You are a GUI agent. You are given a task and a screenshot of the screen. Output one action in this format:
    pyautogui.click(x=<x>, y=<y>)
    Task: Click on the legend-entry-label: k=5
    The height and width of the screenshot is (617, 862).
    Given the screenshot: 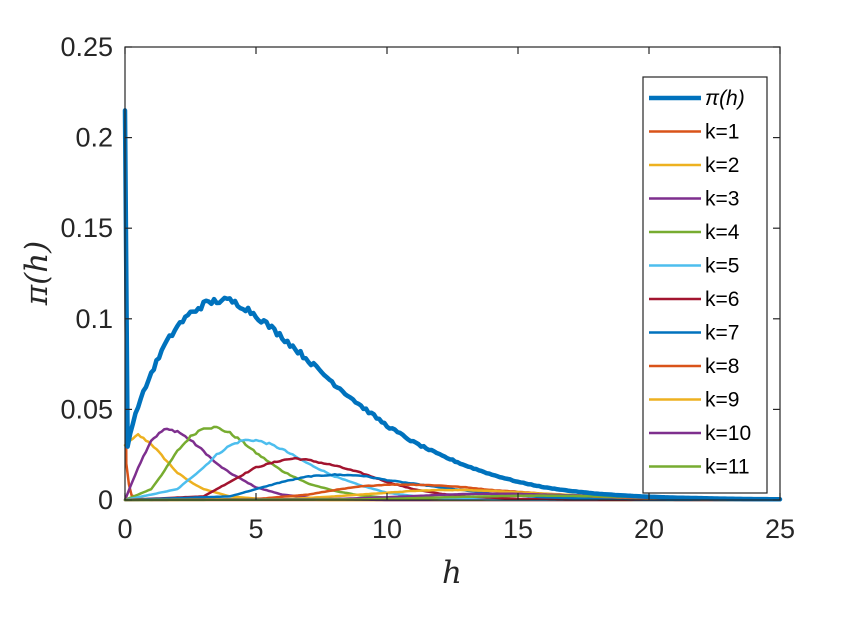 What is the action you would take?
    pyautogui.click(x=722, y=266)
    